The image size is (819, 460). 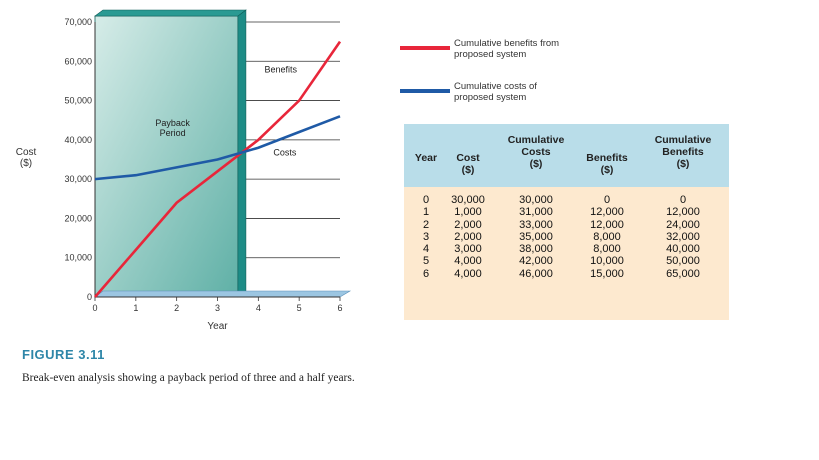 What do you see at coordinates (426, 249) in the screenshot?
I see `table-cell-year-4: 4` at bounding box center [426, 249].